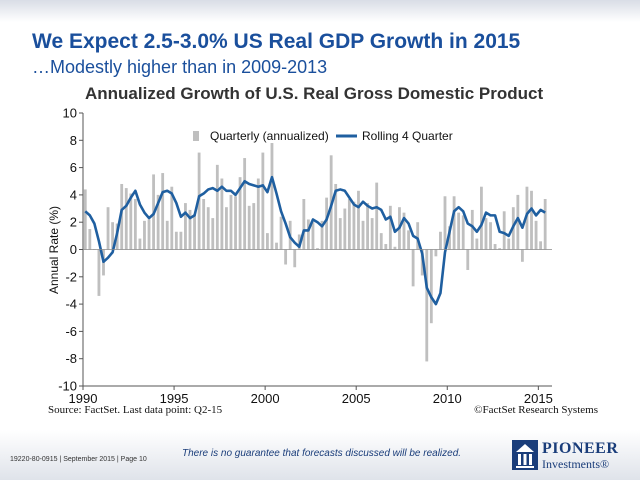  Describe the element at coordinates (340, 234) in the screenshot. I see `bar-q56` at that location.